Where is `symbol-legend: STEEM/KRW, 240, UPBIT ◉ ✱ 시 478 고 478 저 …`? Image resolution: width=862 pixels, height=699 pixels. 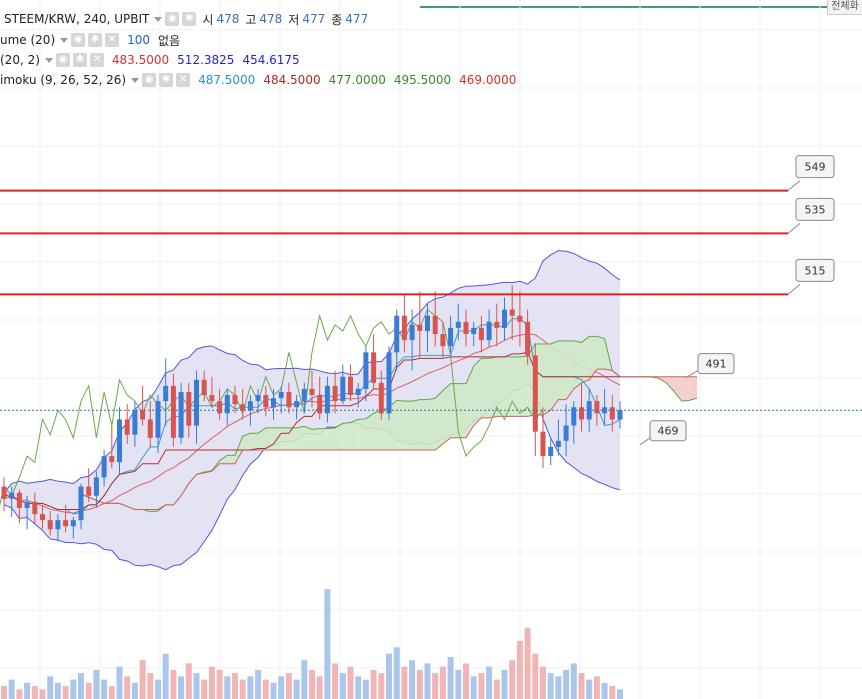 symbol-legend: STEEM/KRW, 240, UPBIT ◉ ✱ 시 478 고 478 저 … is located at coordinates (186, 19).